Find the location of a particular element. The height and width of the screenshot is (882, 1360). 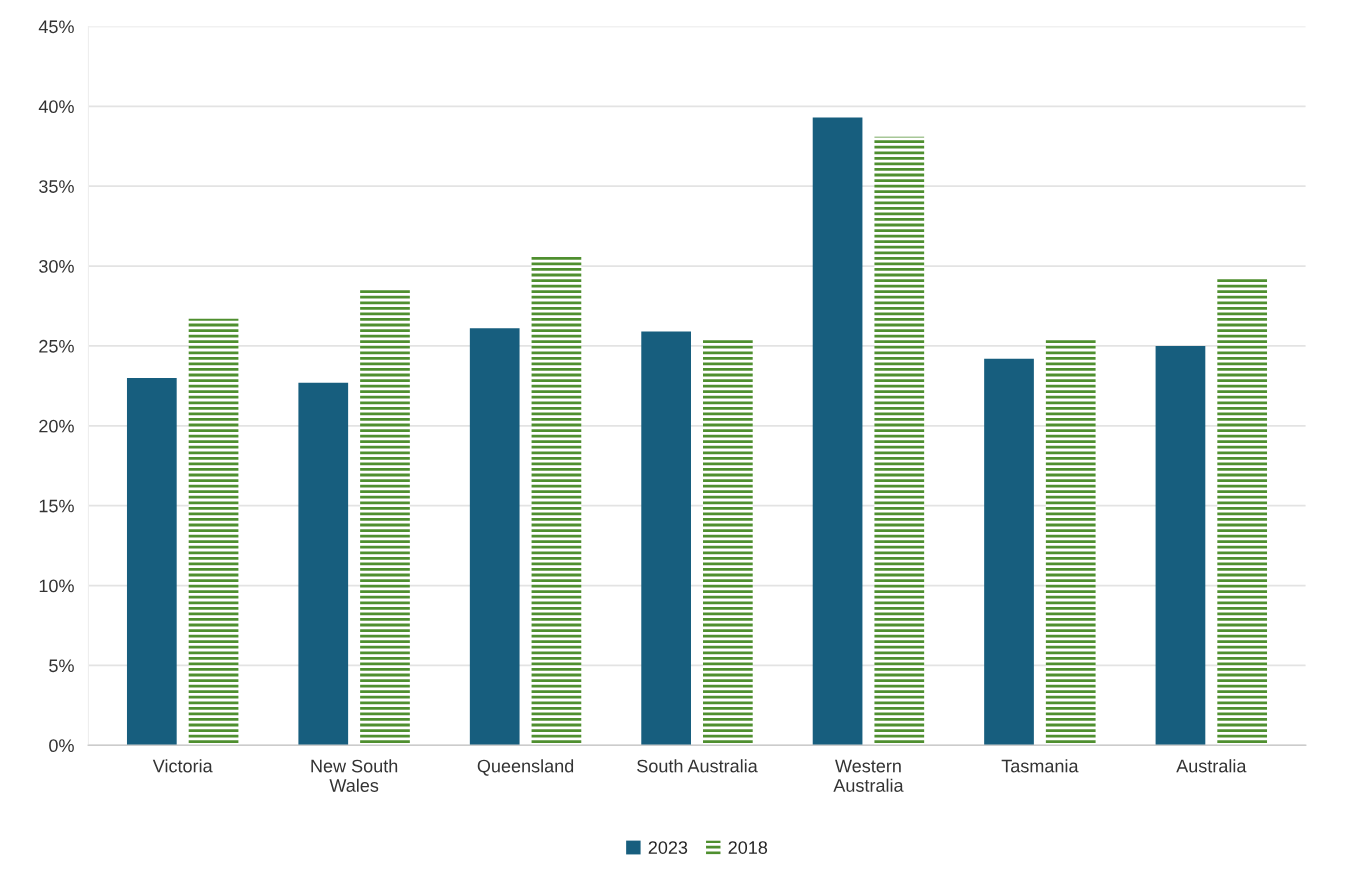

y-tick-label: 0% is located at coordinates (61, 746).